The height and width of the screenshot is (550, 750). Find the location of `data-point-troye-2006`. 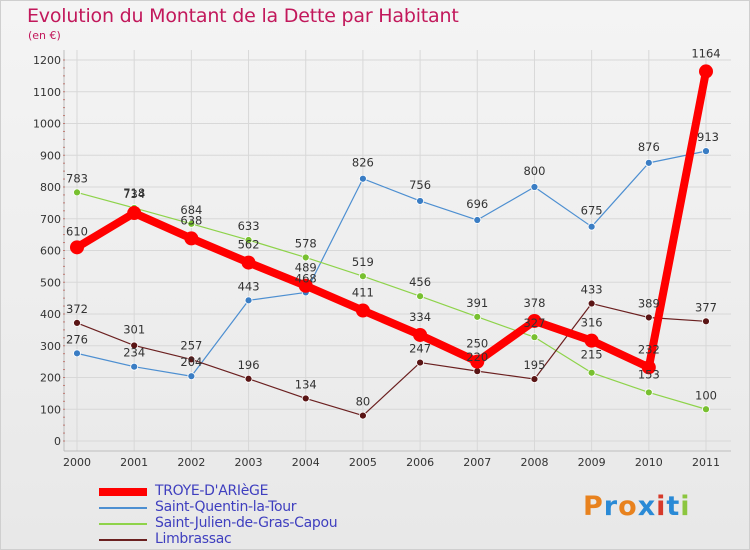

data-point-troye-2006 is located at coordinates (420, 334).